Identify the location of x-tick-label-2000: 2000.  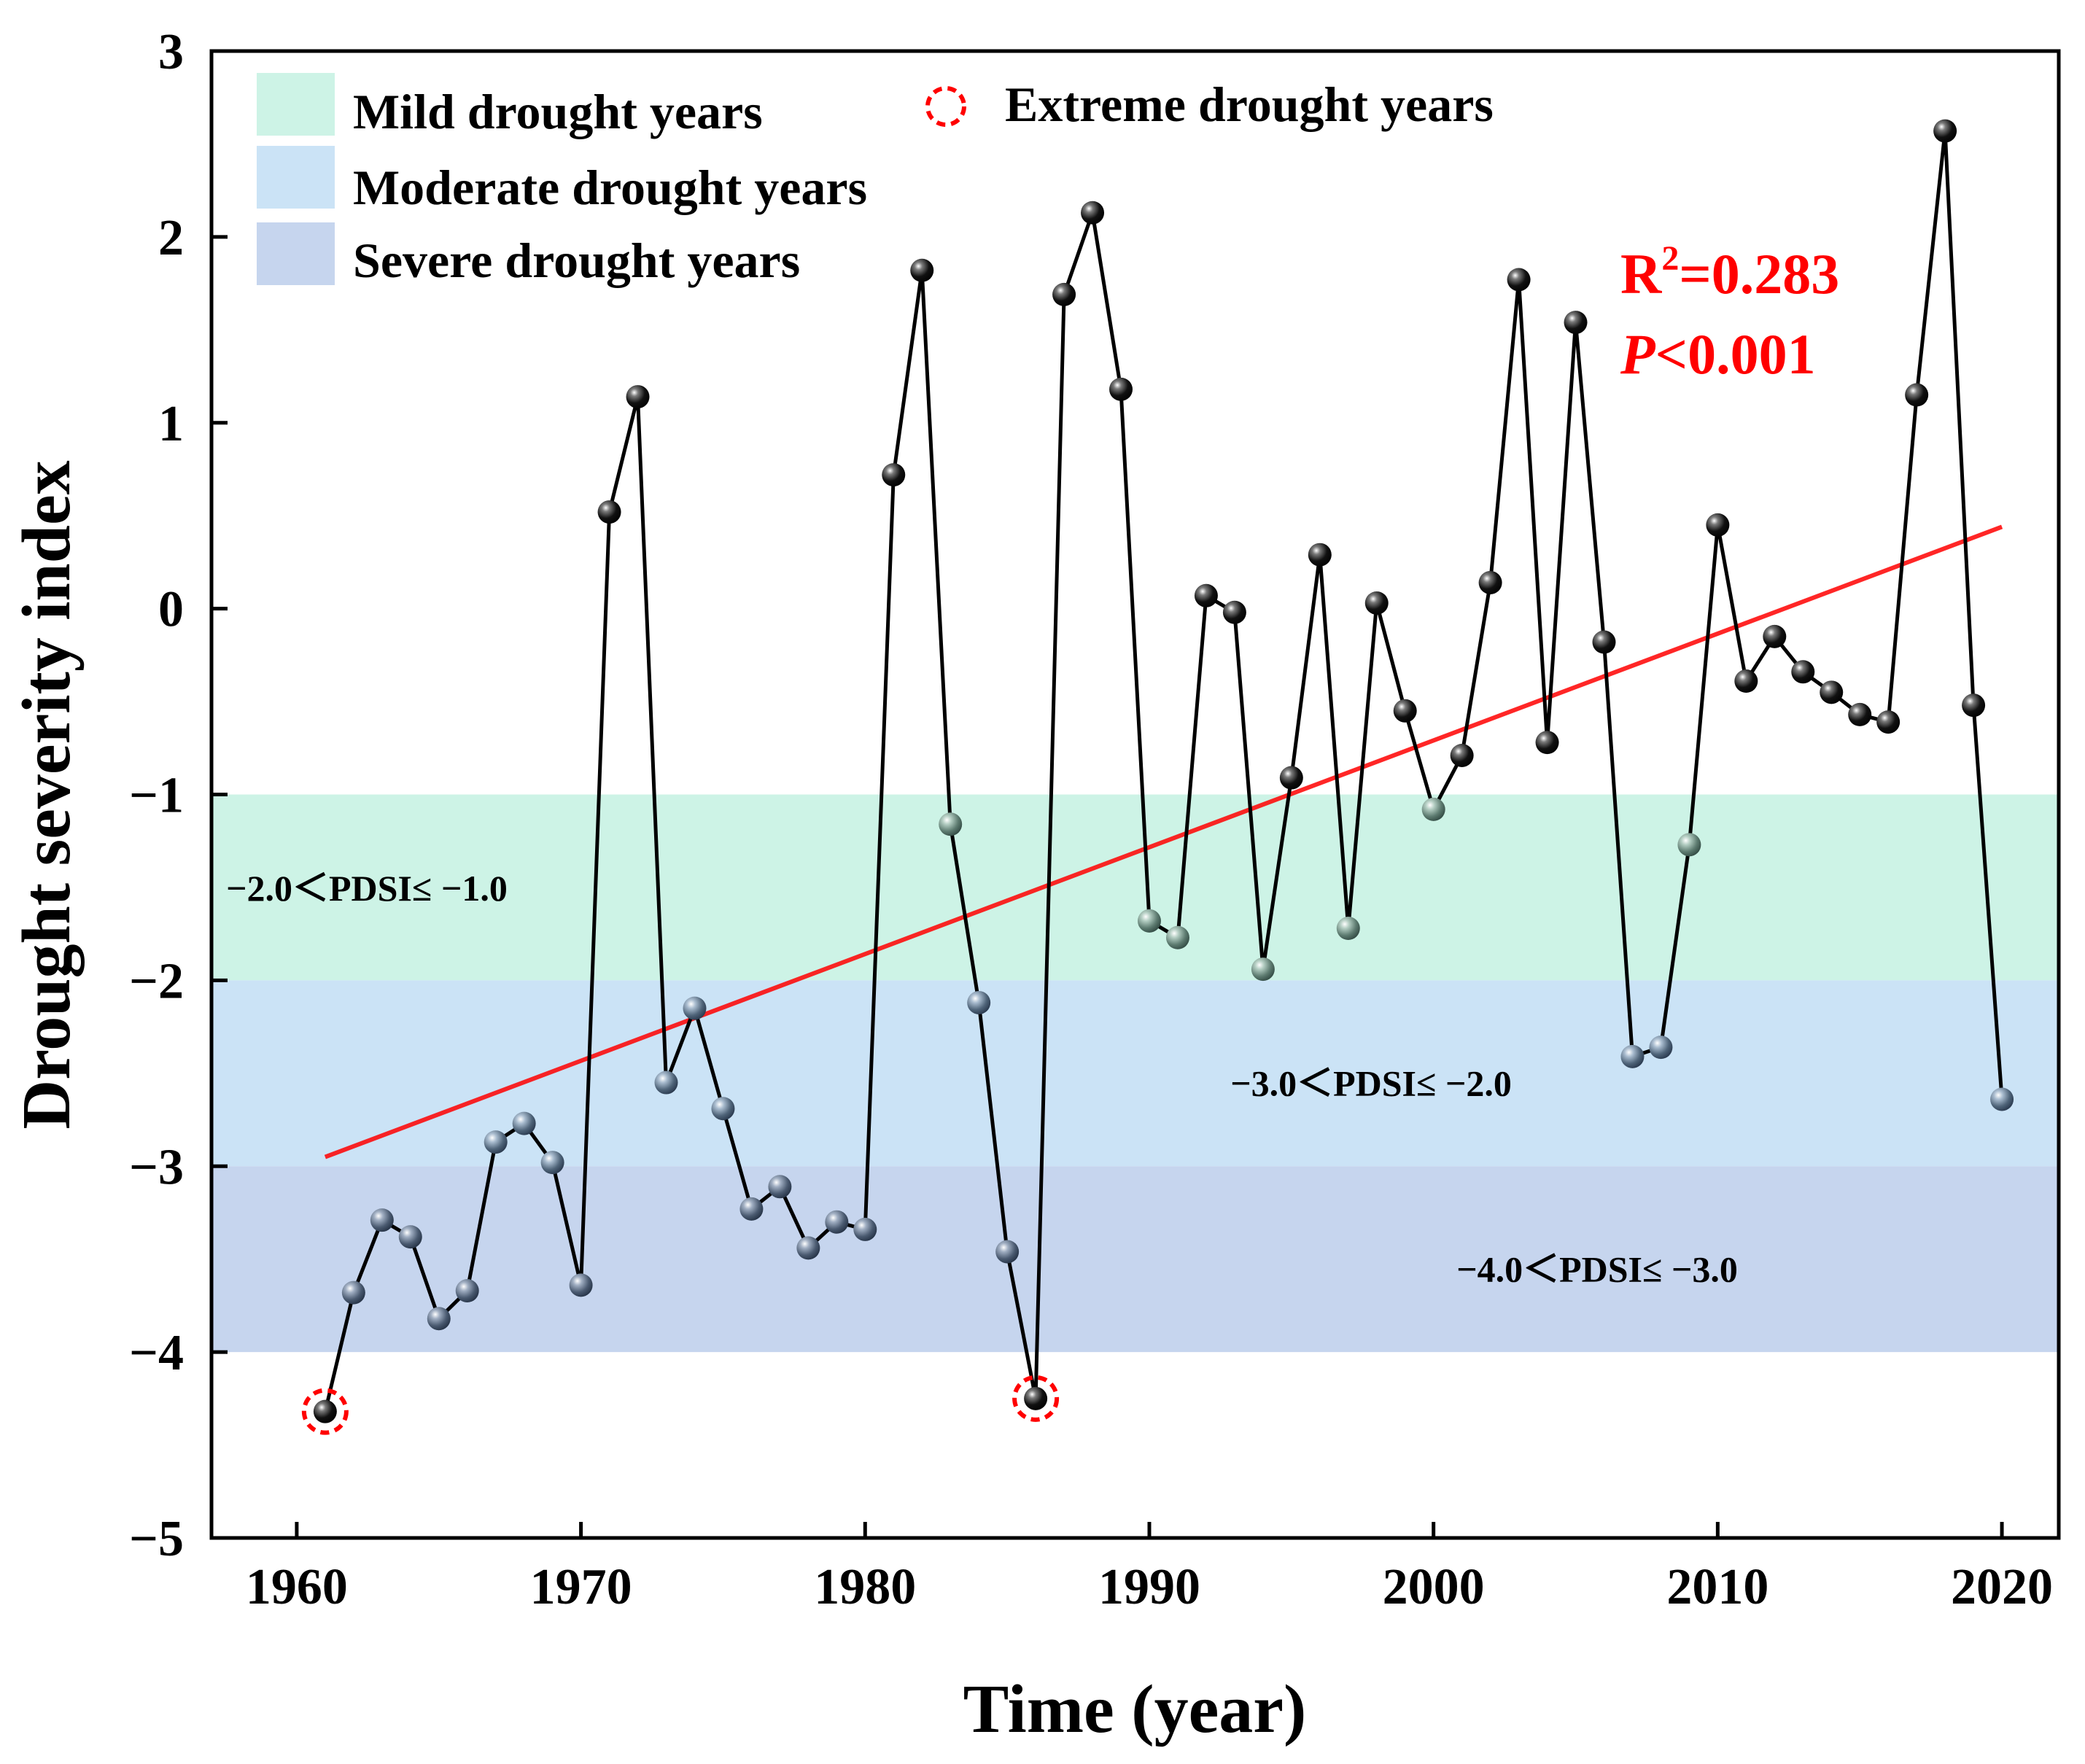
(1434, 1587).